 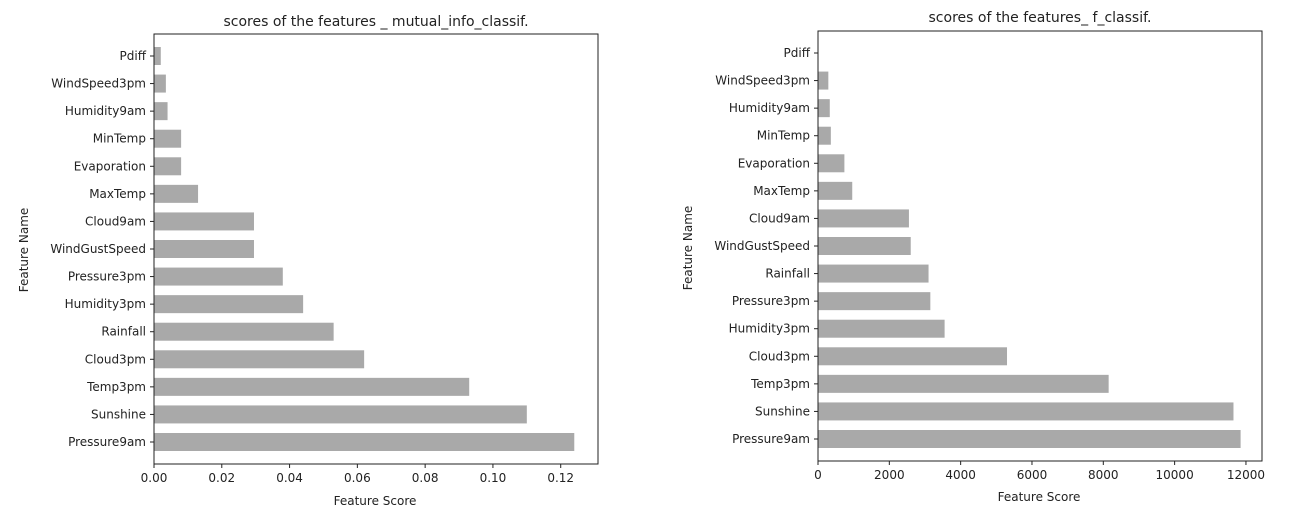 What do you see at coordinates (1246, 475) in the screenshot?
I see `x-tick-label: 12000` at bounding box center [1246, 475].